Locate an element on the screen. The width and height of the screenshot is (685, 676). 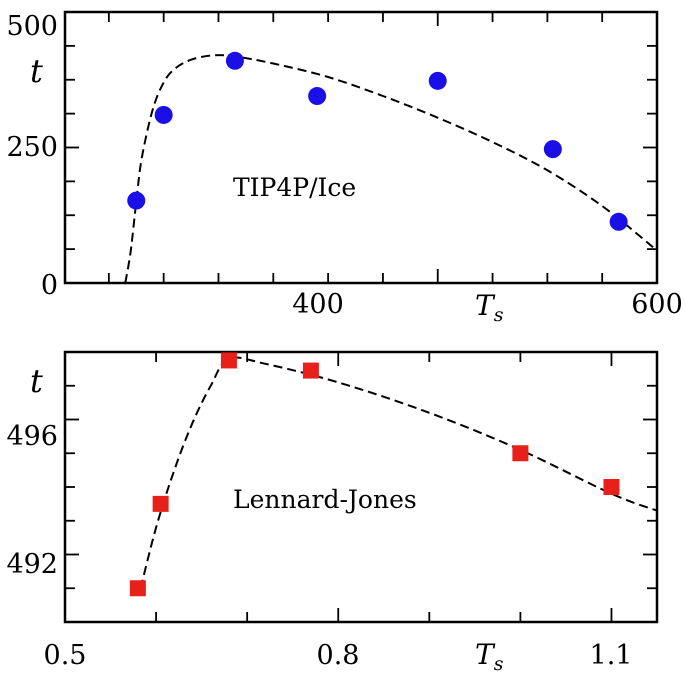
x-tick-label-0-8: 0.8 is located at coordinates (338, 655).